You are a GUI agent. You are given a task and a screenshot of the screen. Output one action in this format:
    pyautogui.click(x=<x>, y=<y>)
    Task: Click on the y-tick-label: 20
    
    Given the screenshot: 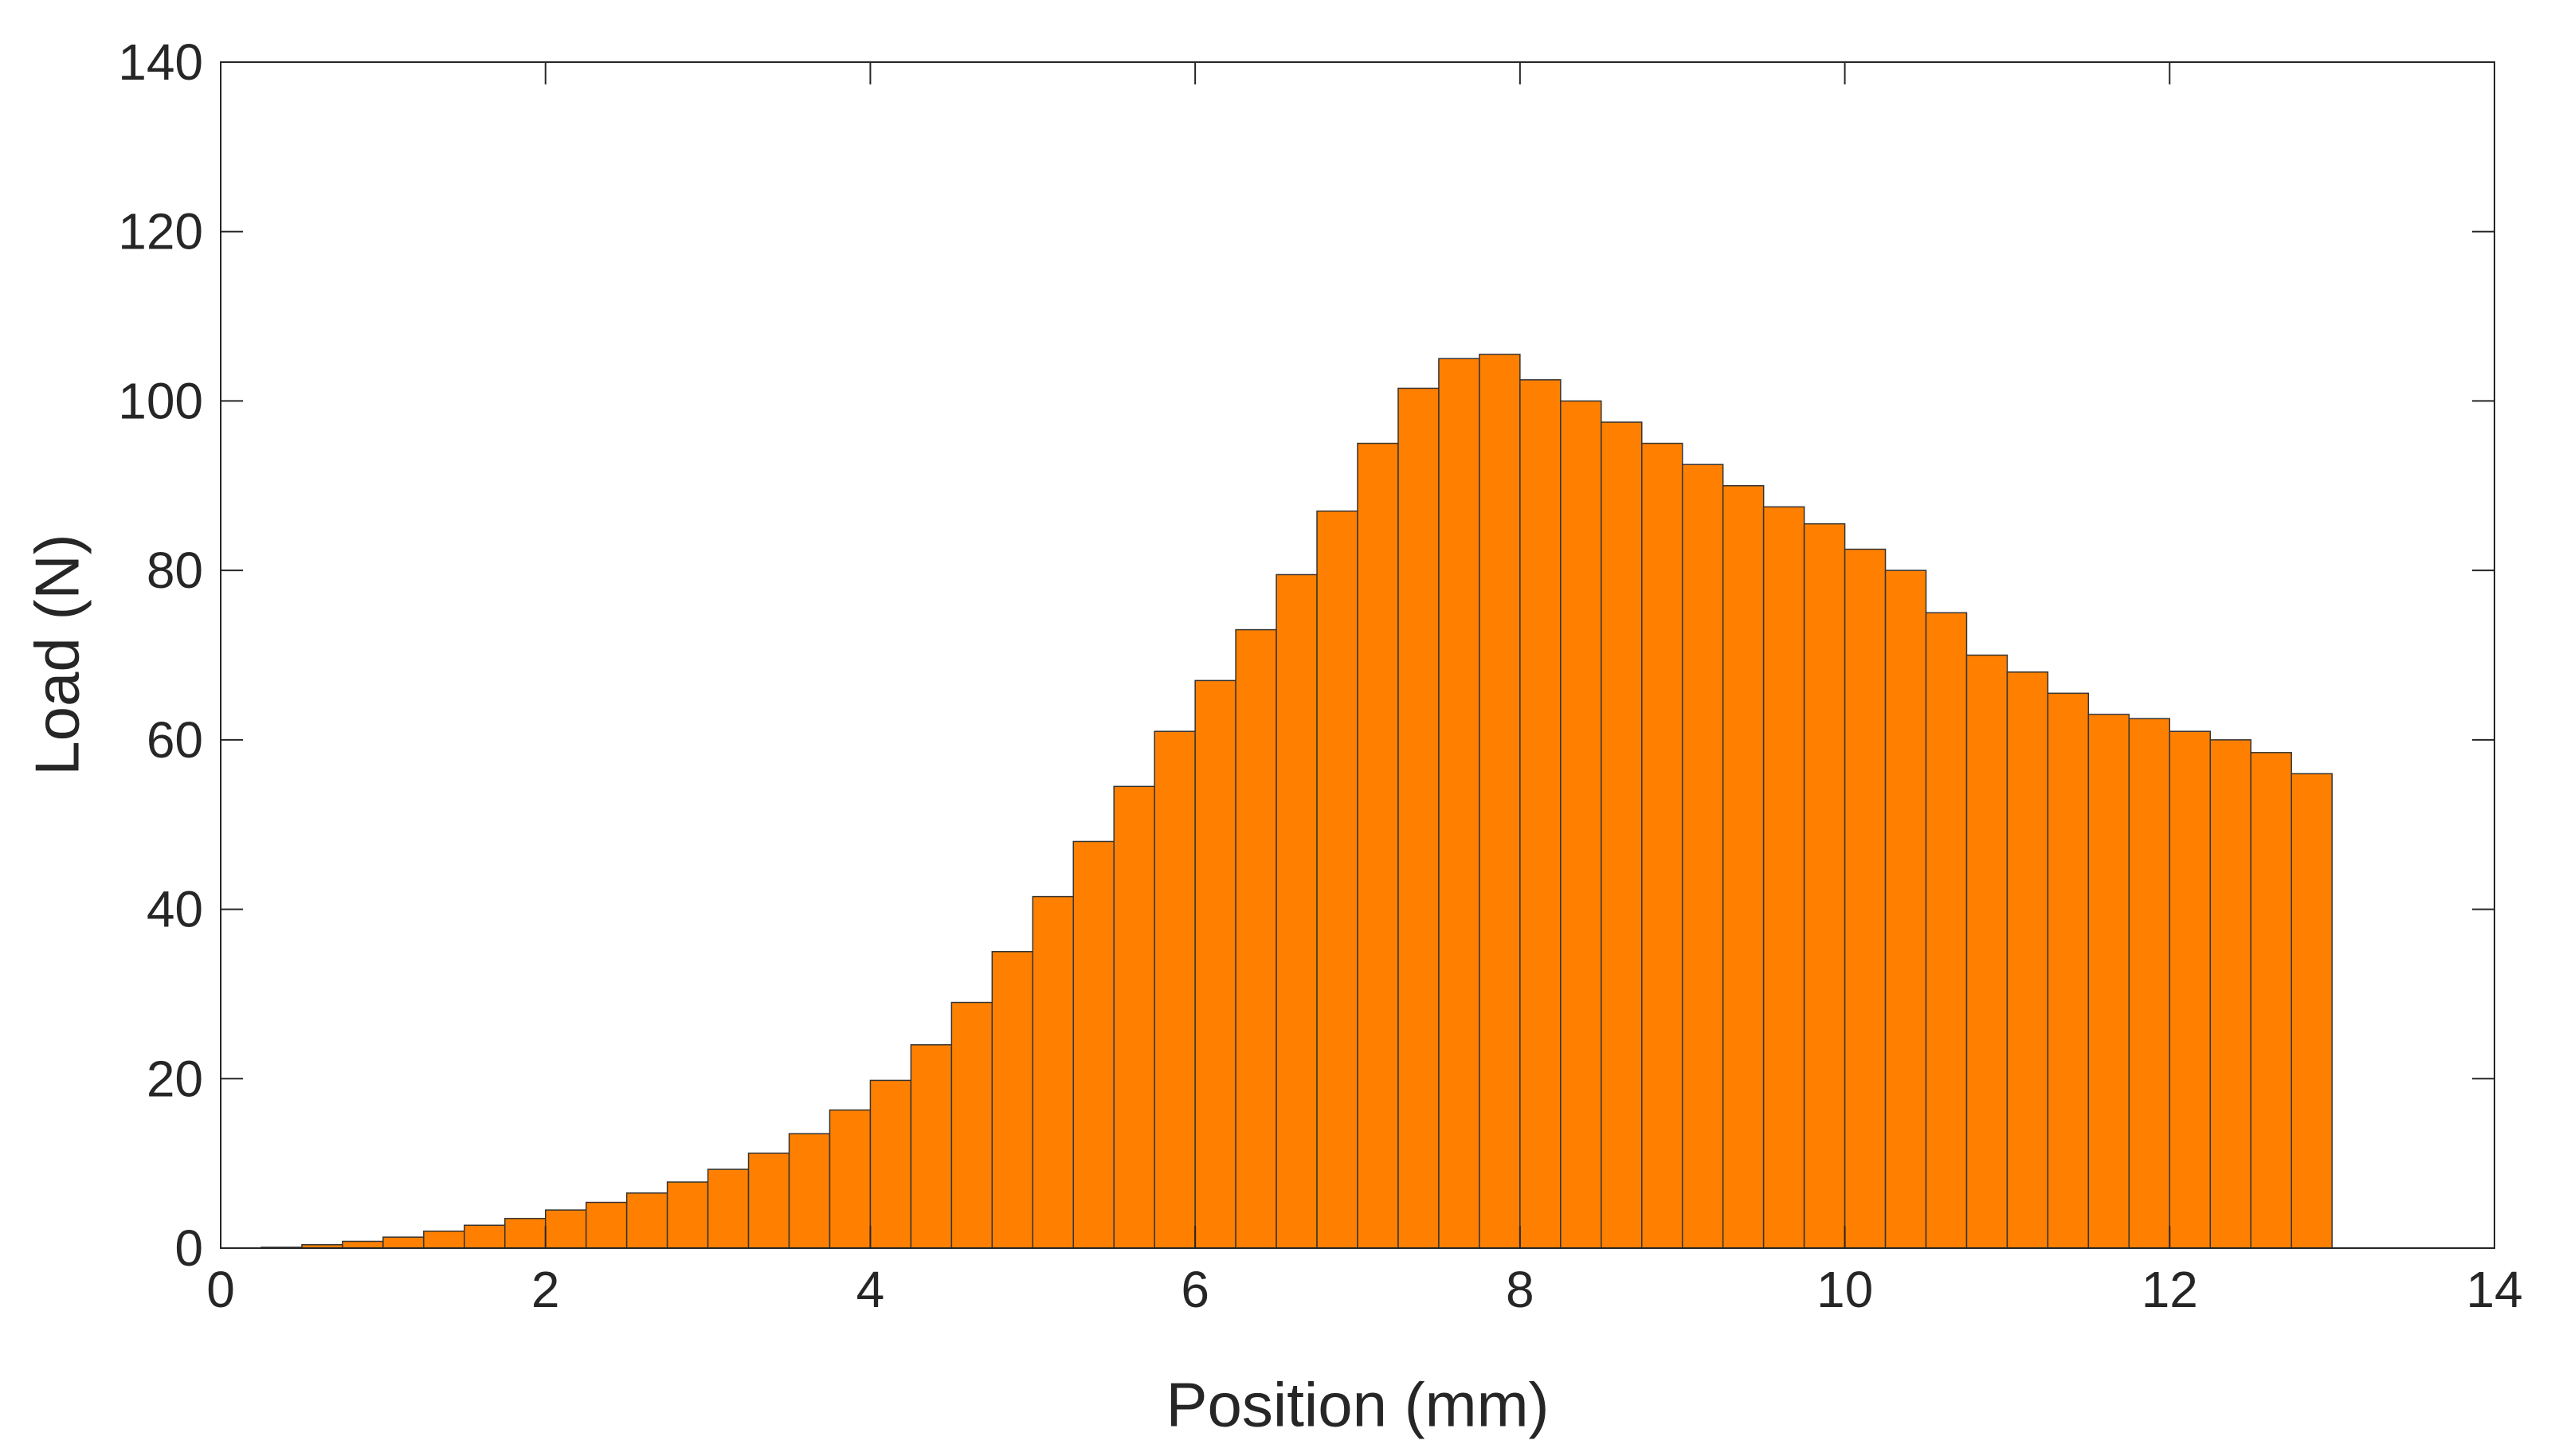 What is the action you would take?
    pyautogui.click(x=175, y=1078)
    